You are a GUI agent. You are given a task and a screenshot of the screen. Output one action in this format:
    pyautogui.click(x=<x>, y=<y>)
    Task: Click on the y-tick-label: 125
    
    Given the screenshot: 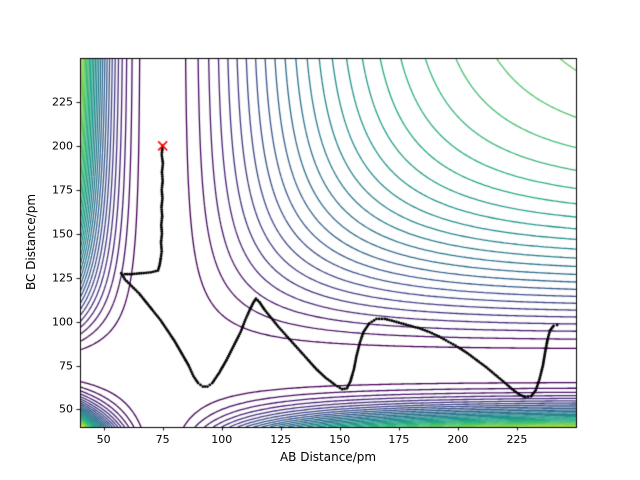 What is the action you would take?
    pyautogui.click(x=62, y=278)
    